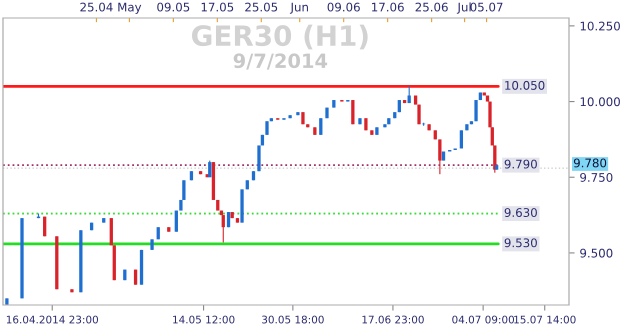 This screenshot has height=329, width=623. Describe the element at coordinates (600, 26) in the screenshot. I see `y-tick-label: 10.250` at that location.